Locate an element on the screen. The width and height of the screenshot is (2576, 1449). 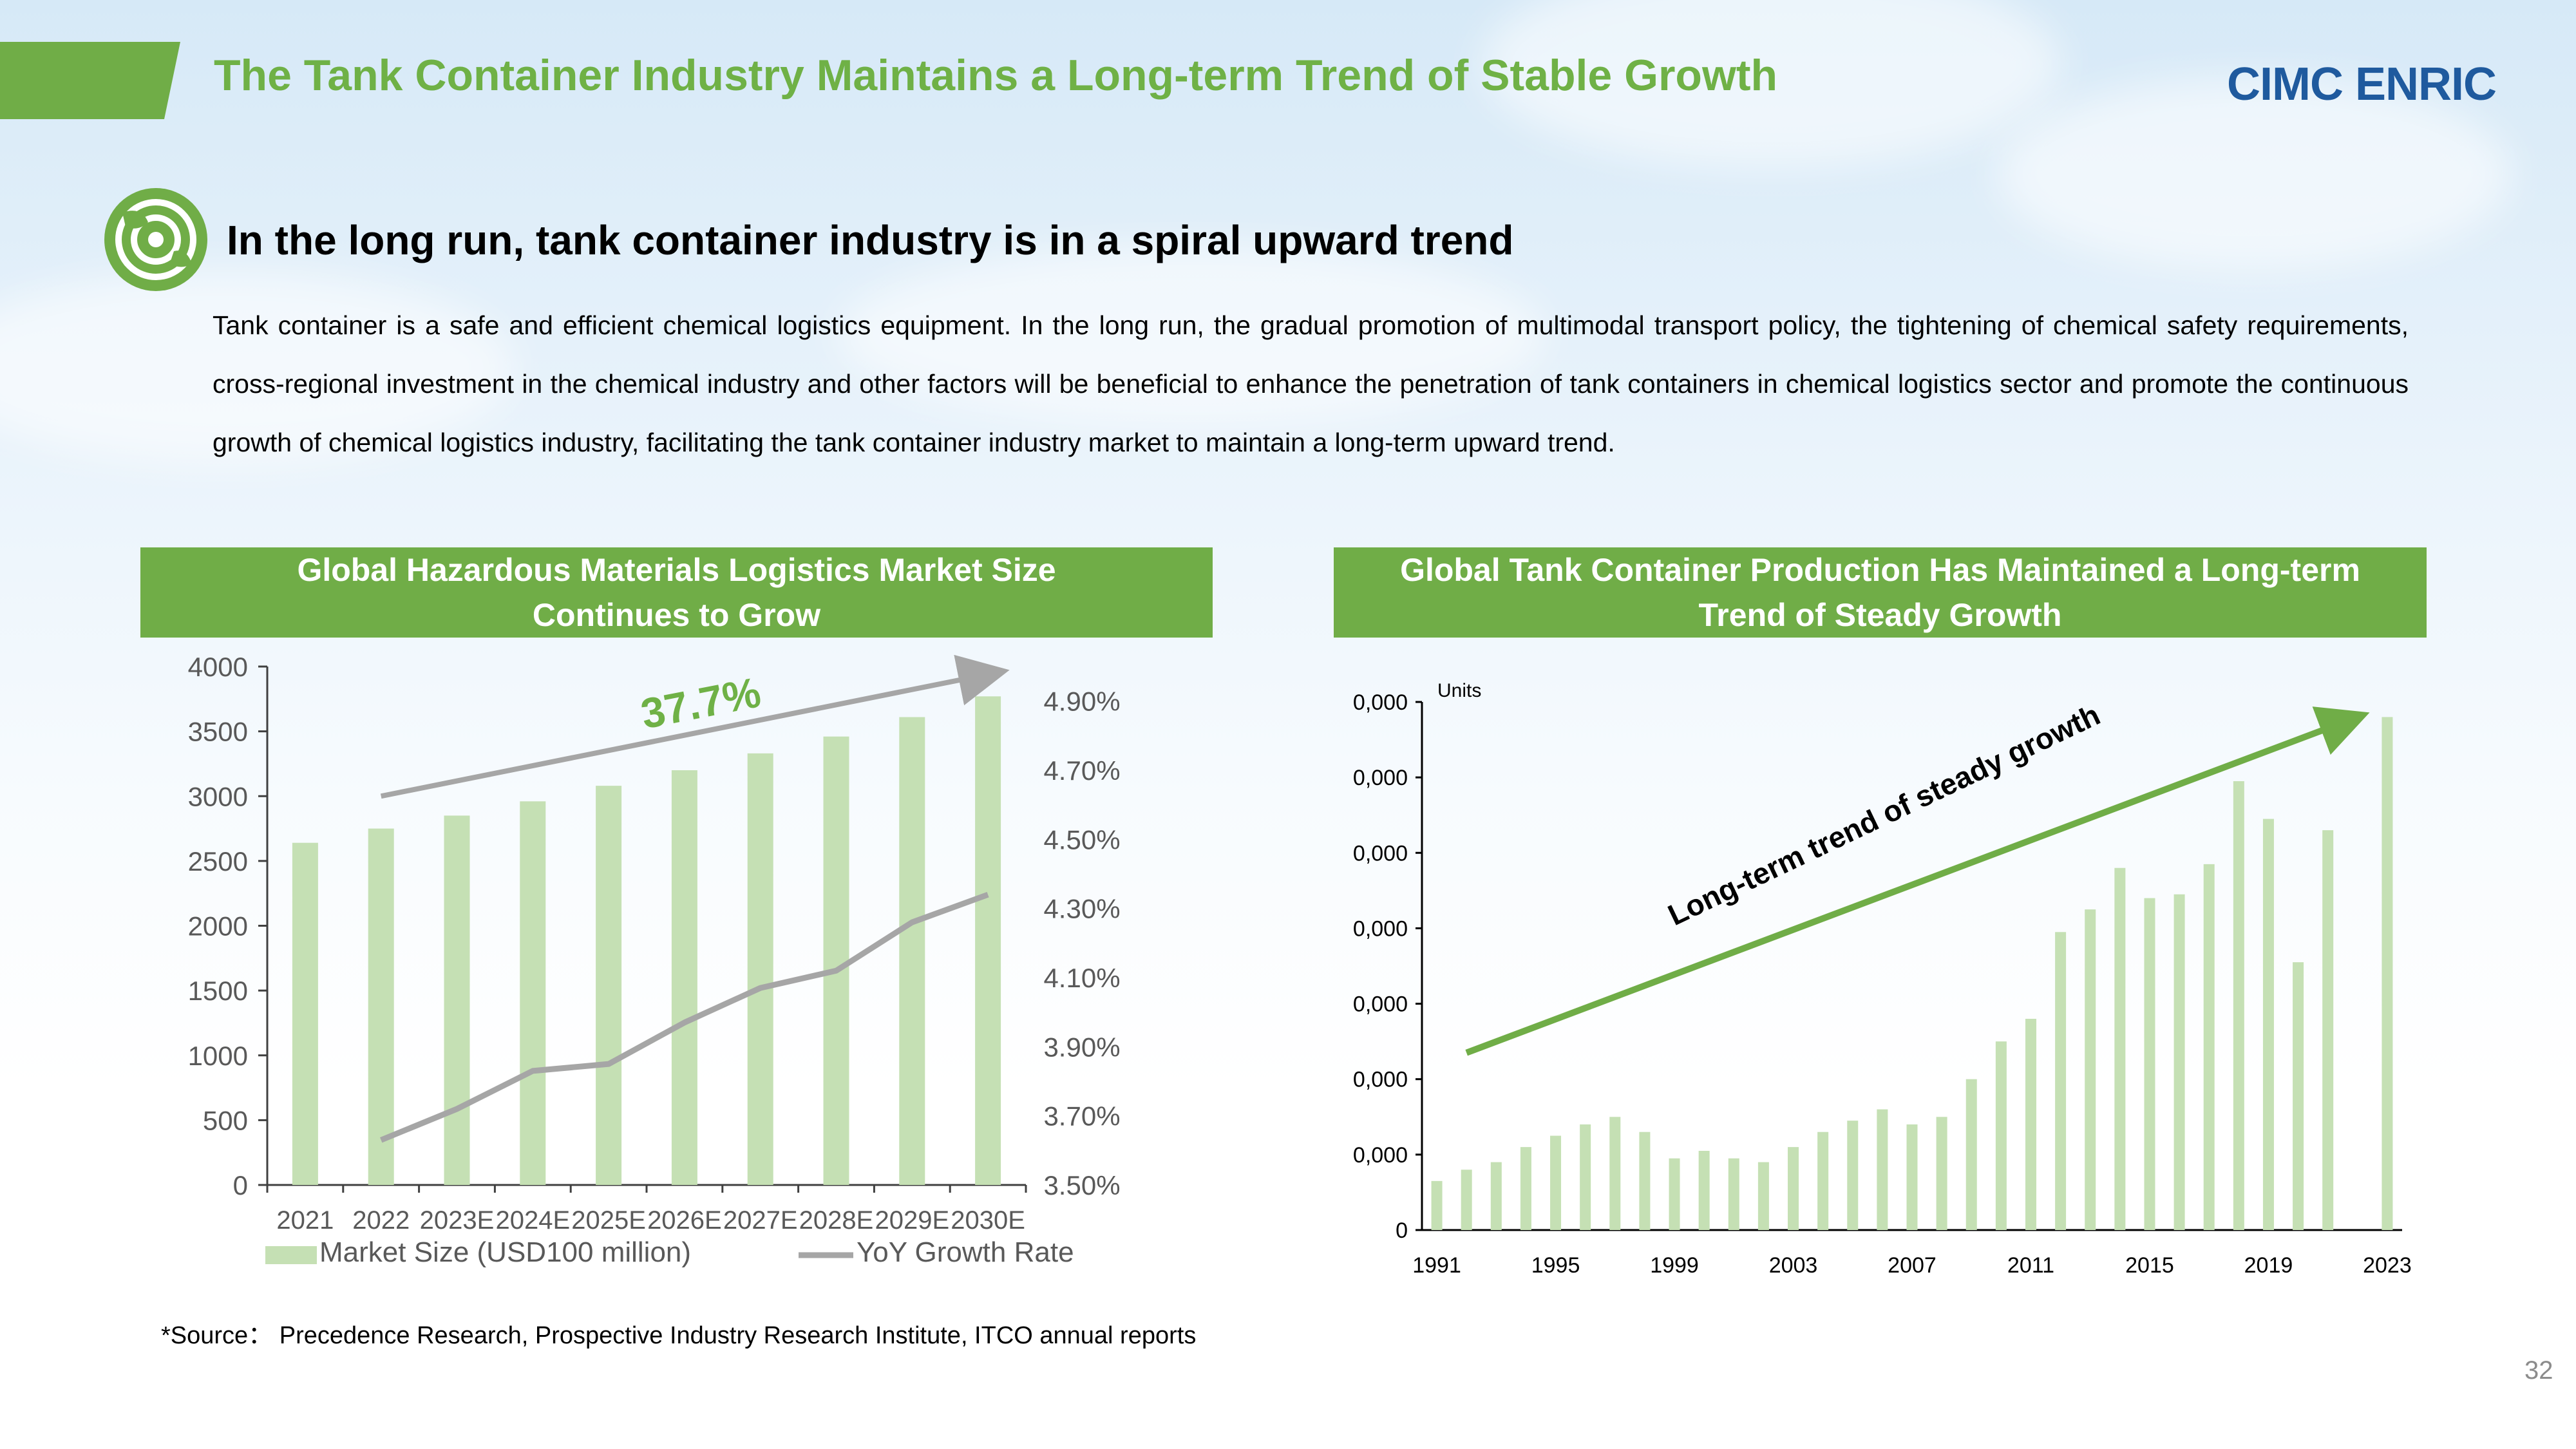
legend-swatch-bars is located at coordinates (291, 1255).